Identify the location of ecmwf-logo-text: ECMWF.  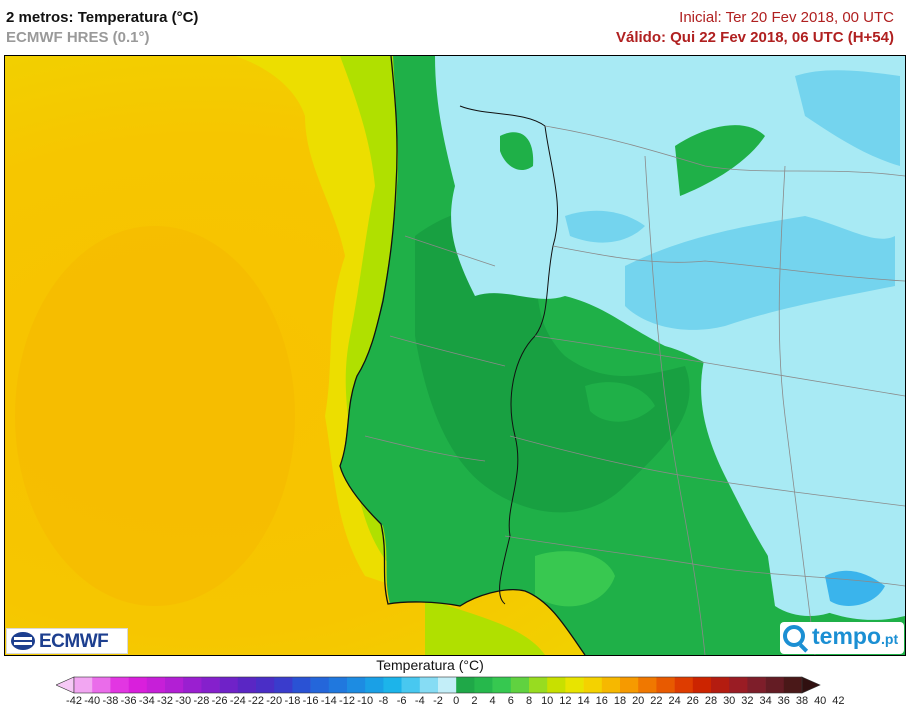
(74, 641).